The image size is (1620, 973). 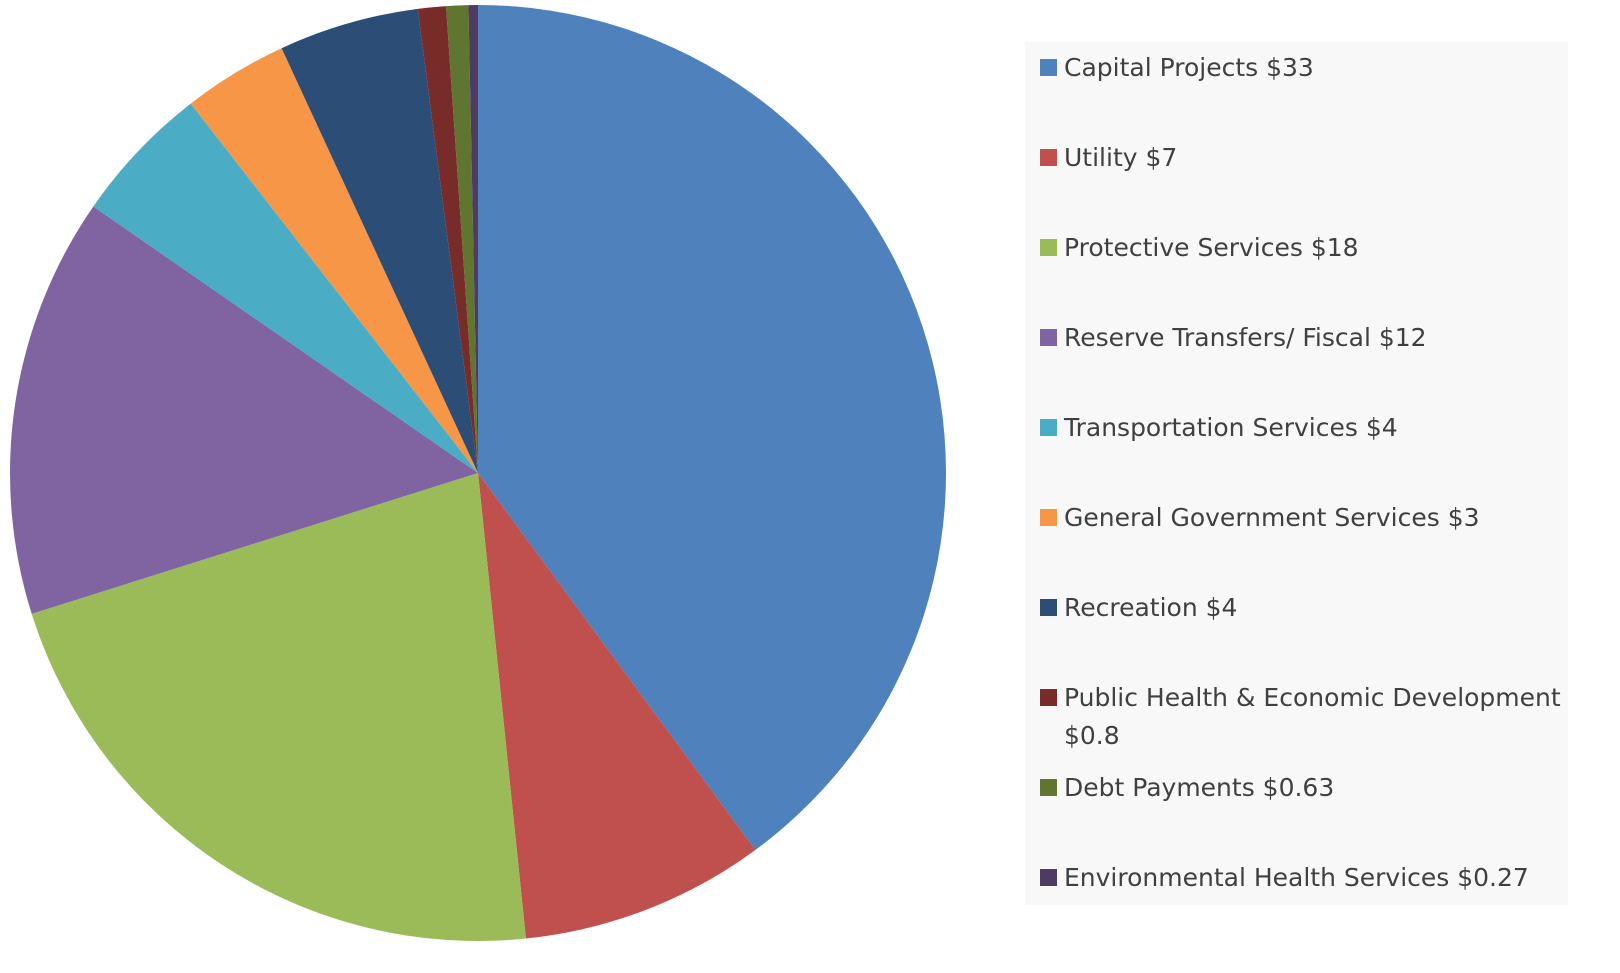 I want to click on legend-item: Debt Payments $0.63, so click(x=1304, y=788).